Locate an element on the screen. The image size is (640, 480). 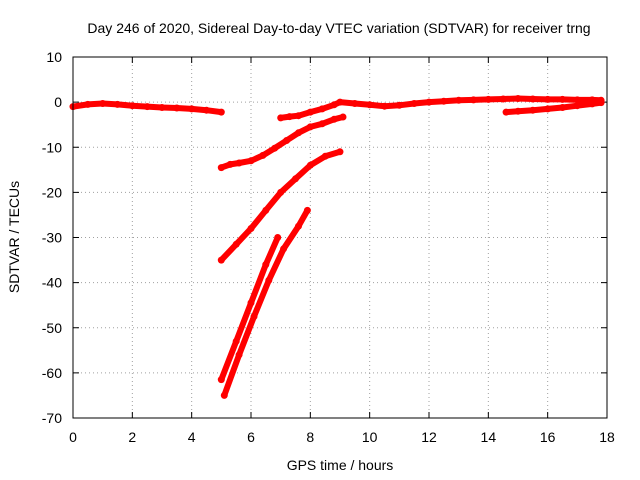
x-tick-label: 18 is located at coordinates (607, 437).